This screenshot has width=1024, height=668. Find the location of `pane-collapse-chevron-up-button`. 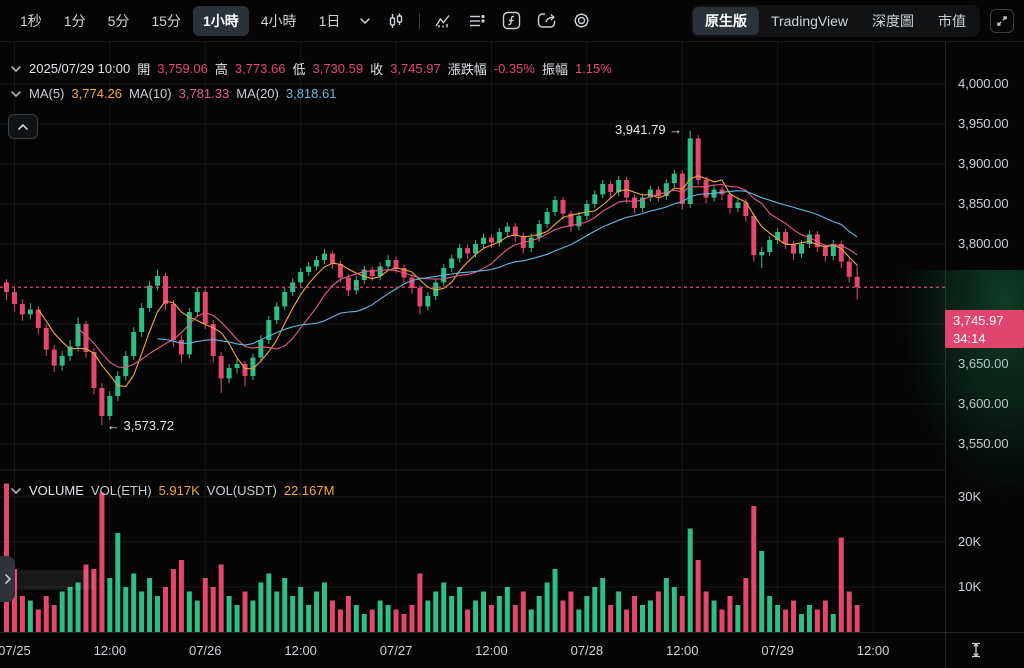

pane-collapse-chevron-up-button is located at coordinates (23, 126).